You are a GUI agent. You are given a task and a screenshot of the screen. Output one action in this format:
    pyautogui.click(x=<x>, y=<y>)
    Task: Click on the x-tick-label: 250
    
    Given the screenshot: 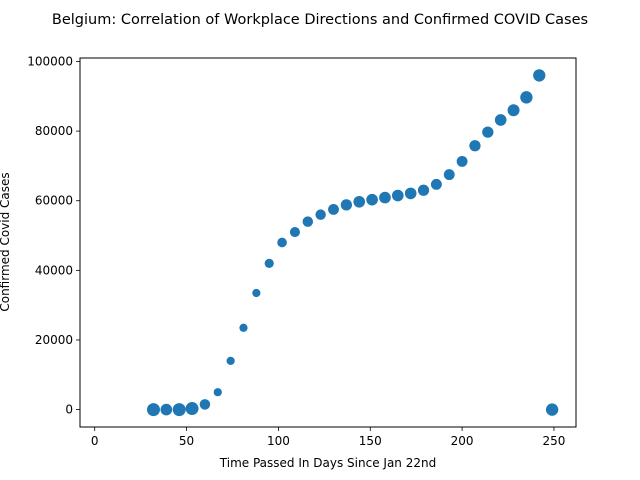 What is the action you would take?
    pyautogui.click(x=554, y=441)
    